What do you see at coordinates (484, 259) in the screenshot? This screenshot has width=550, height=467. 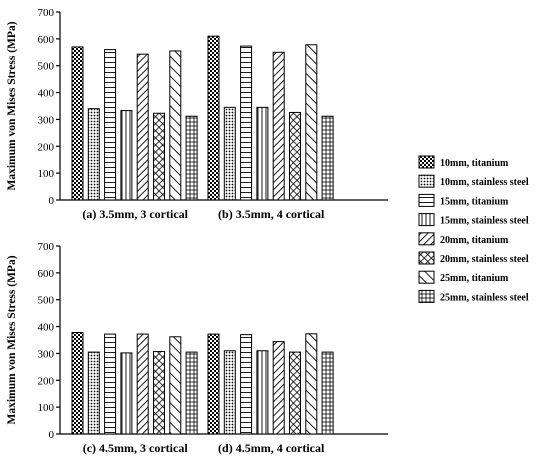 I see `legend-label: 20mm, stainless steel` at bounding box center [484, 259].